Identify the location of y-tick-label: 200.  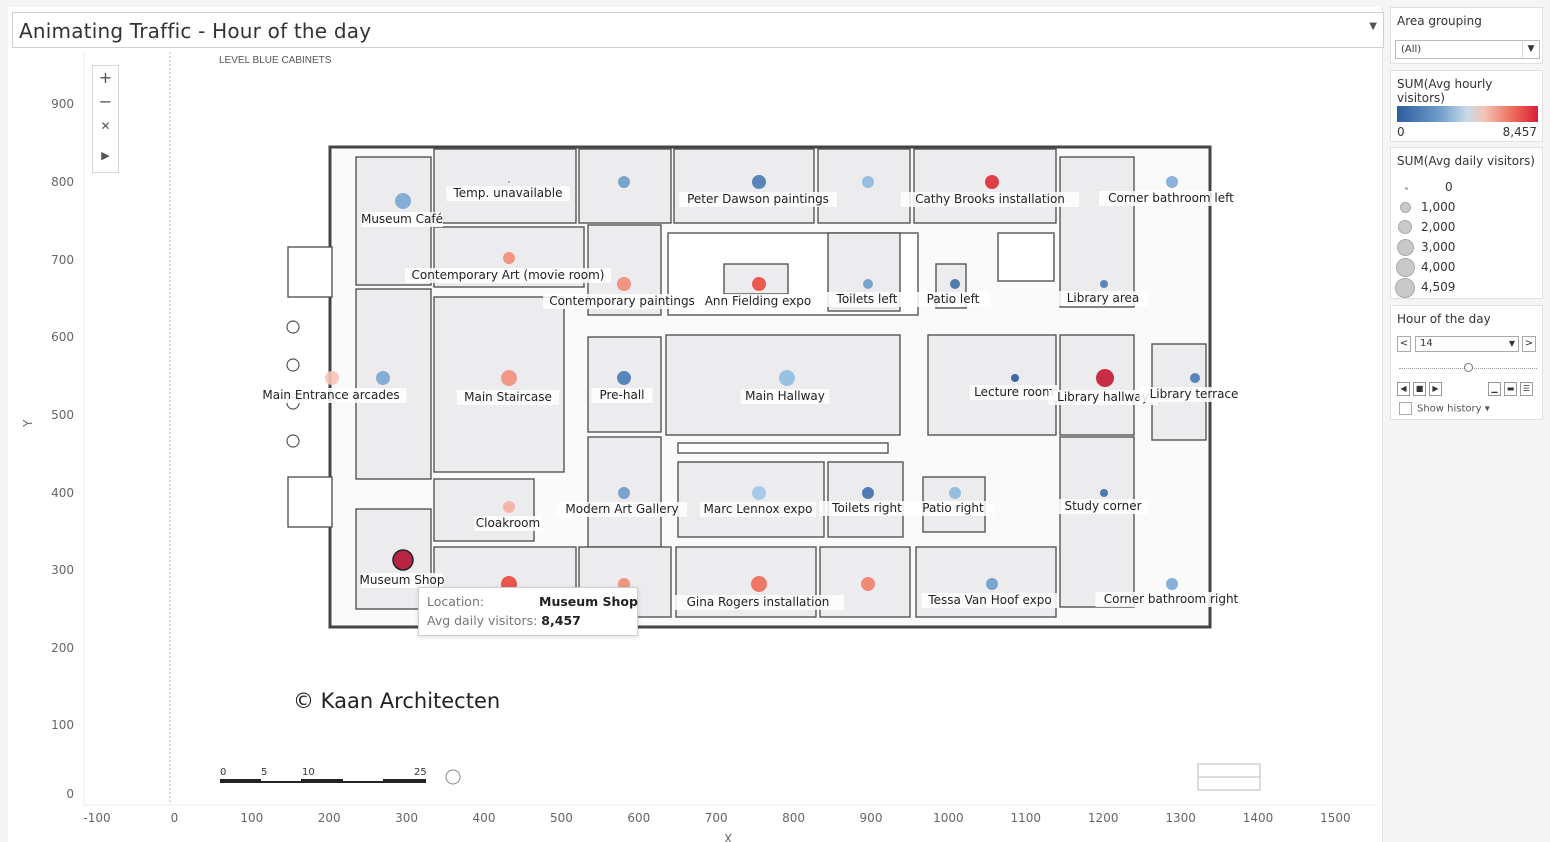
(62, 648).